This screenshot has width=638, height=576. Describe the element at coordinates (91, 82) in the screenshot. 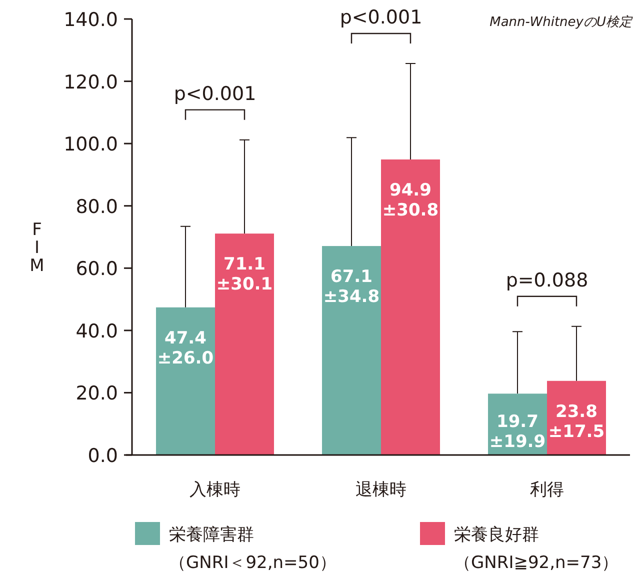

I see `y-tick-label: 120.0` at that location.